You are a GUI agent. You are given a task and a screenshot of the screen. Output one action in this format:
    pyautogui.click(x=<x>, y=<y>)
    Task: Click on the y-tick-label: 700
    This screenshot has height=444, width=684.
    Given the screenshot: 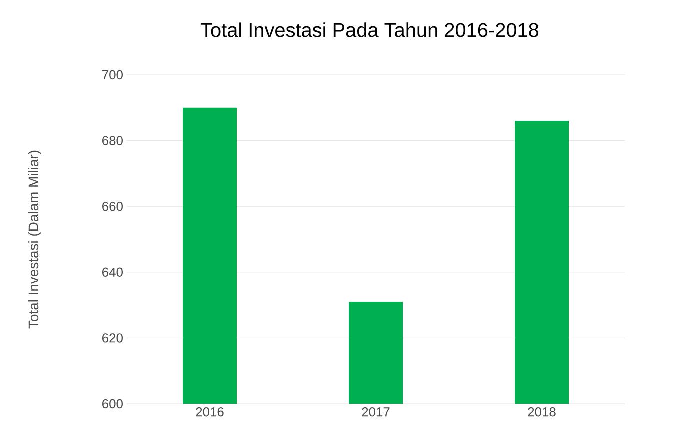 What is the action you would take?
    pyautogui.click(x=112, y=75)
    